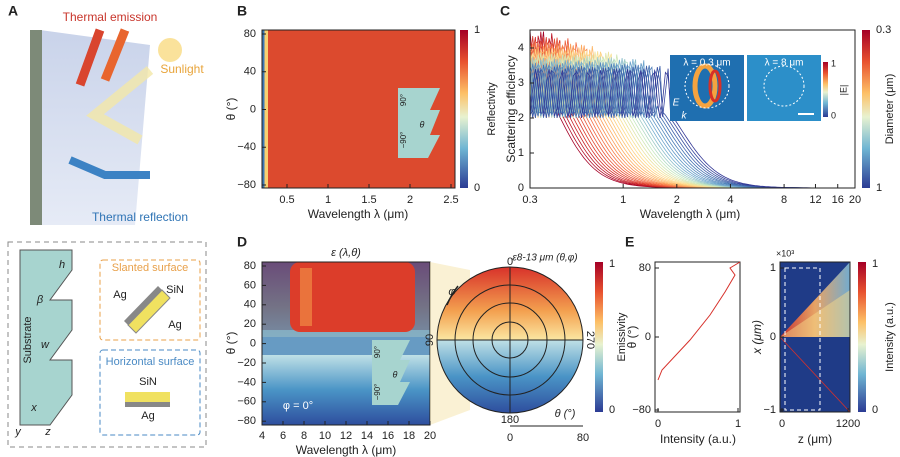 This screenshot has width=900, height=457. What do you see at coordinates (283, 436) in the screenshot?
I see `x-tick-label: 6` at bounding box center [283, 436].